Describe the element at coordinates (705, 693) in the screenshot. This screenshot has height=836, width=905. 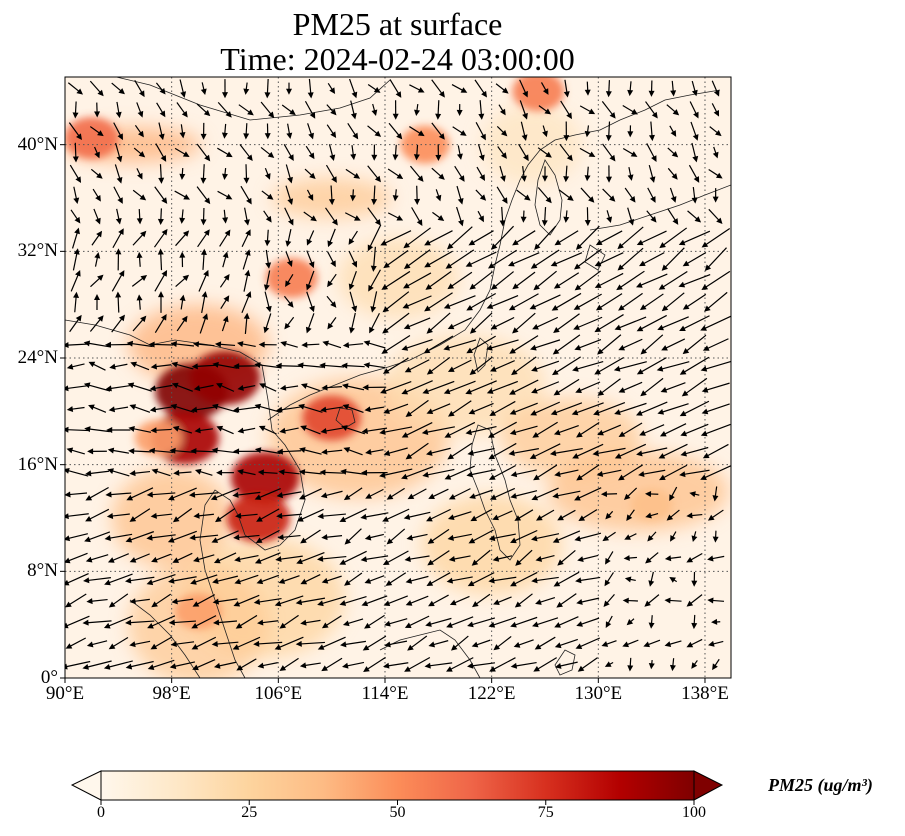
I see `lon-tick-label: 138°E` at that location.